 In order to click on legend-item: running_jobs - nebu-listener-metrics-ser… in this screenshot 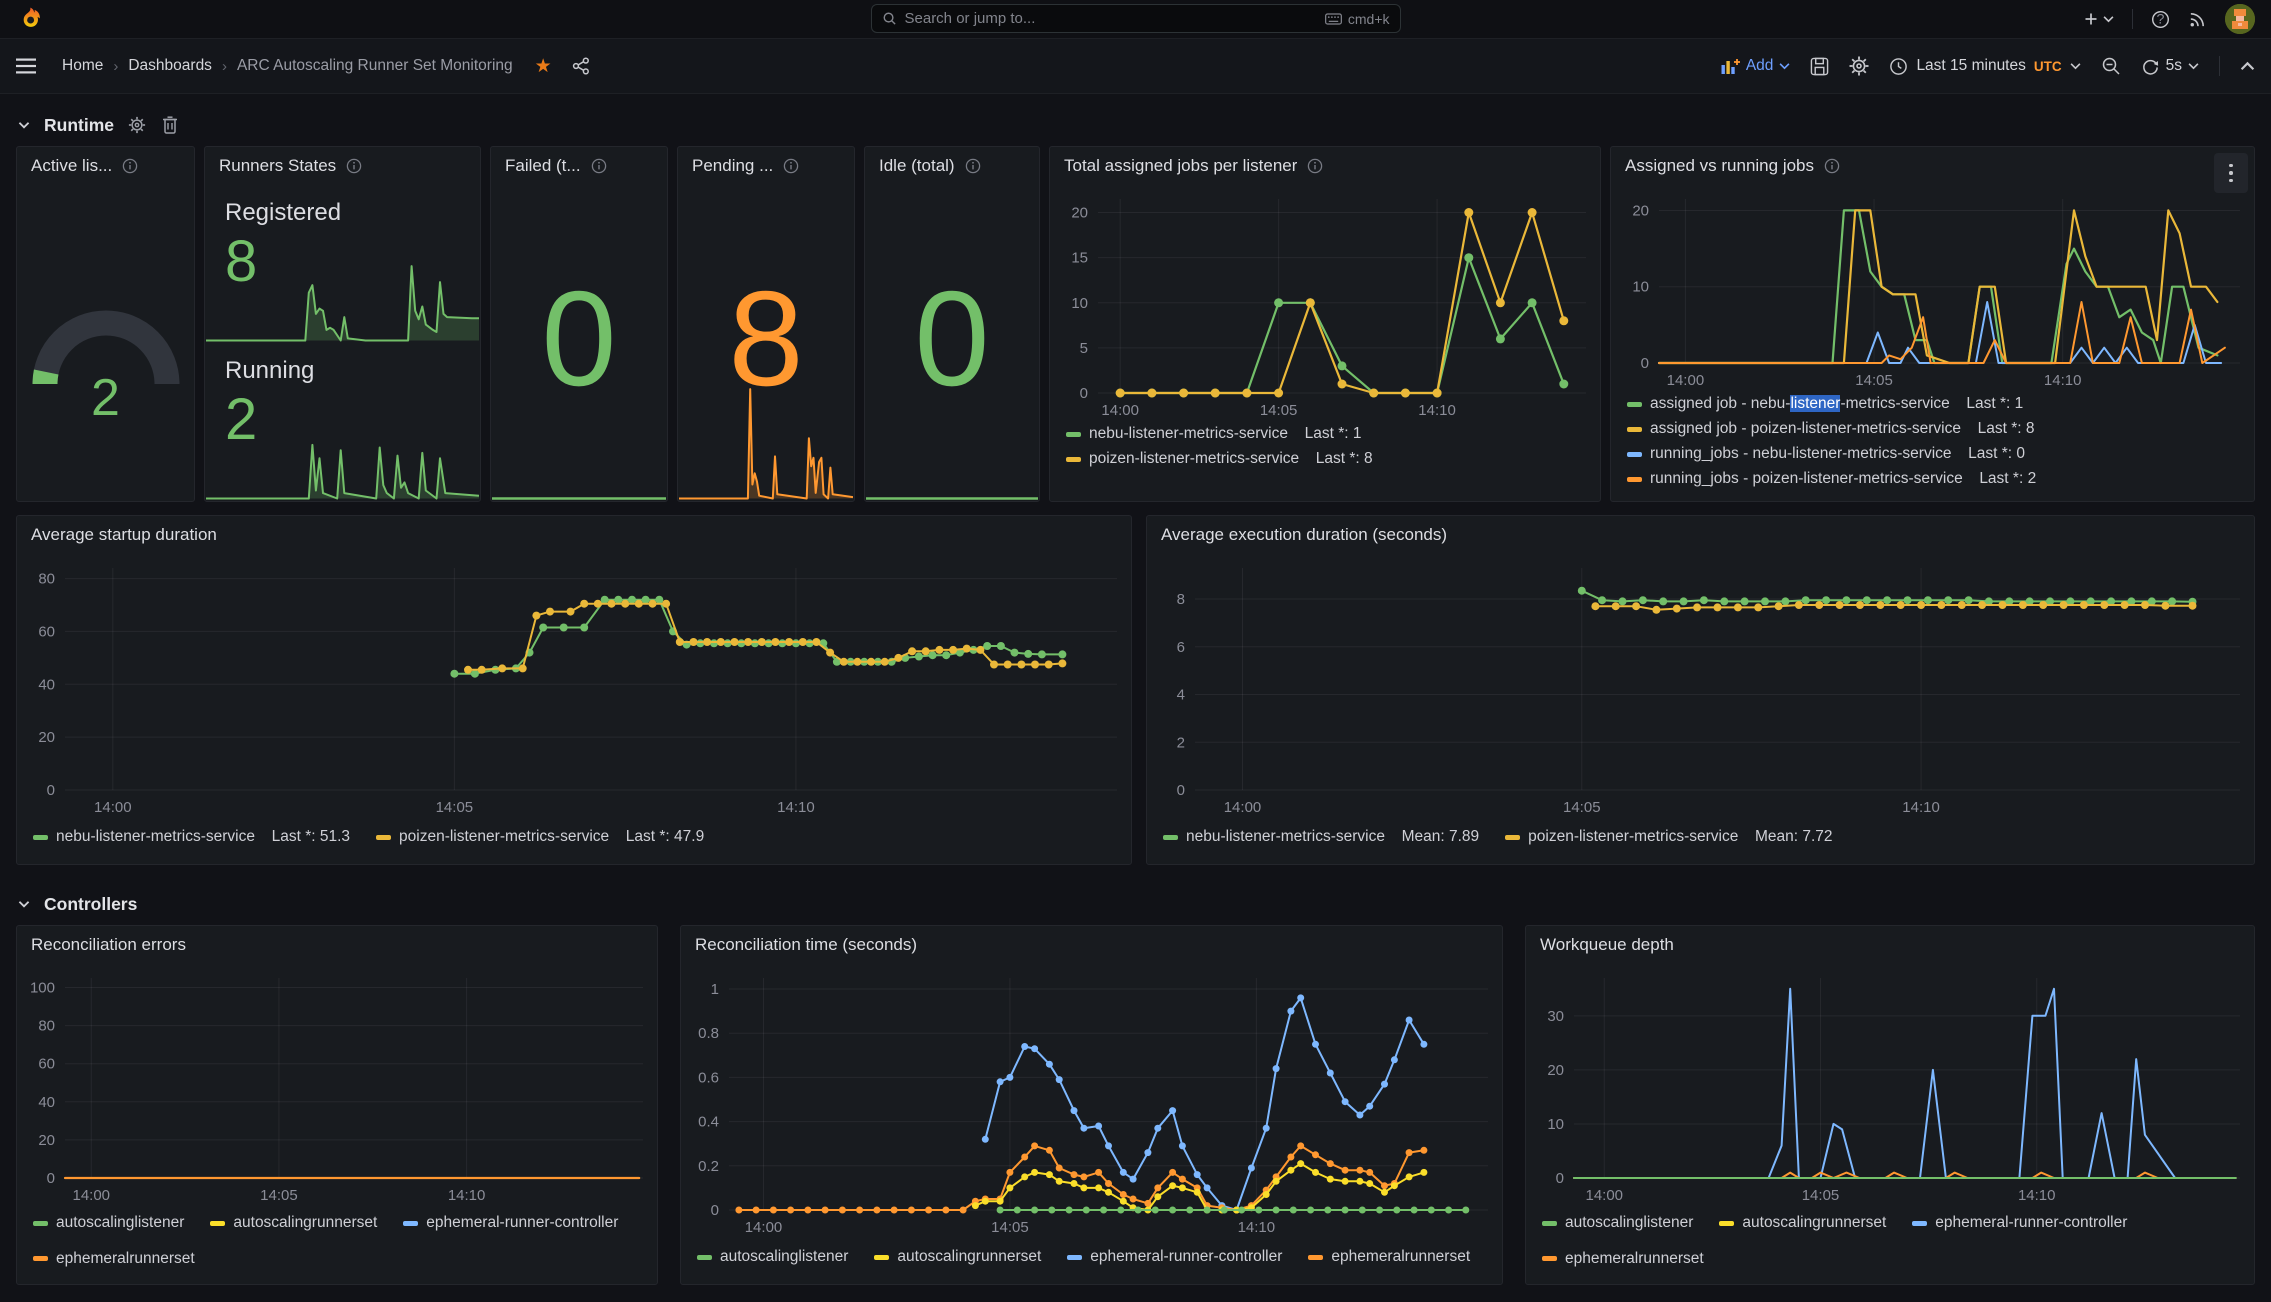, I will do `click(1932, 454)`.